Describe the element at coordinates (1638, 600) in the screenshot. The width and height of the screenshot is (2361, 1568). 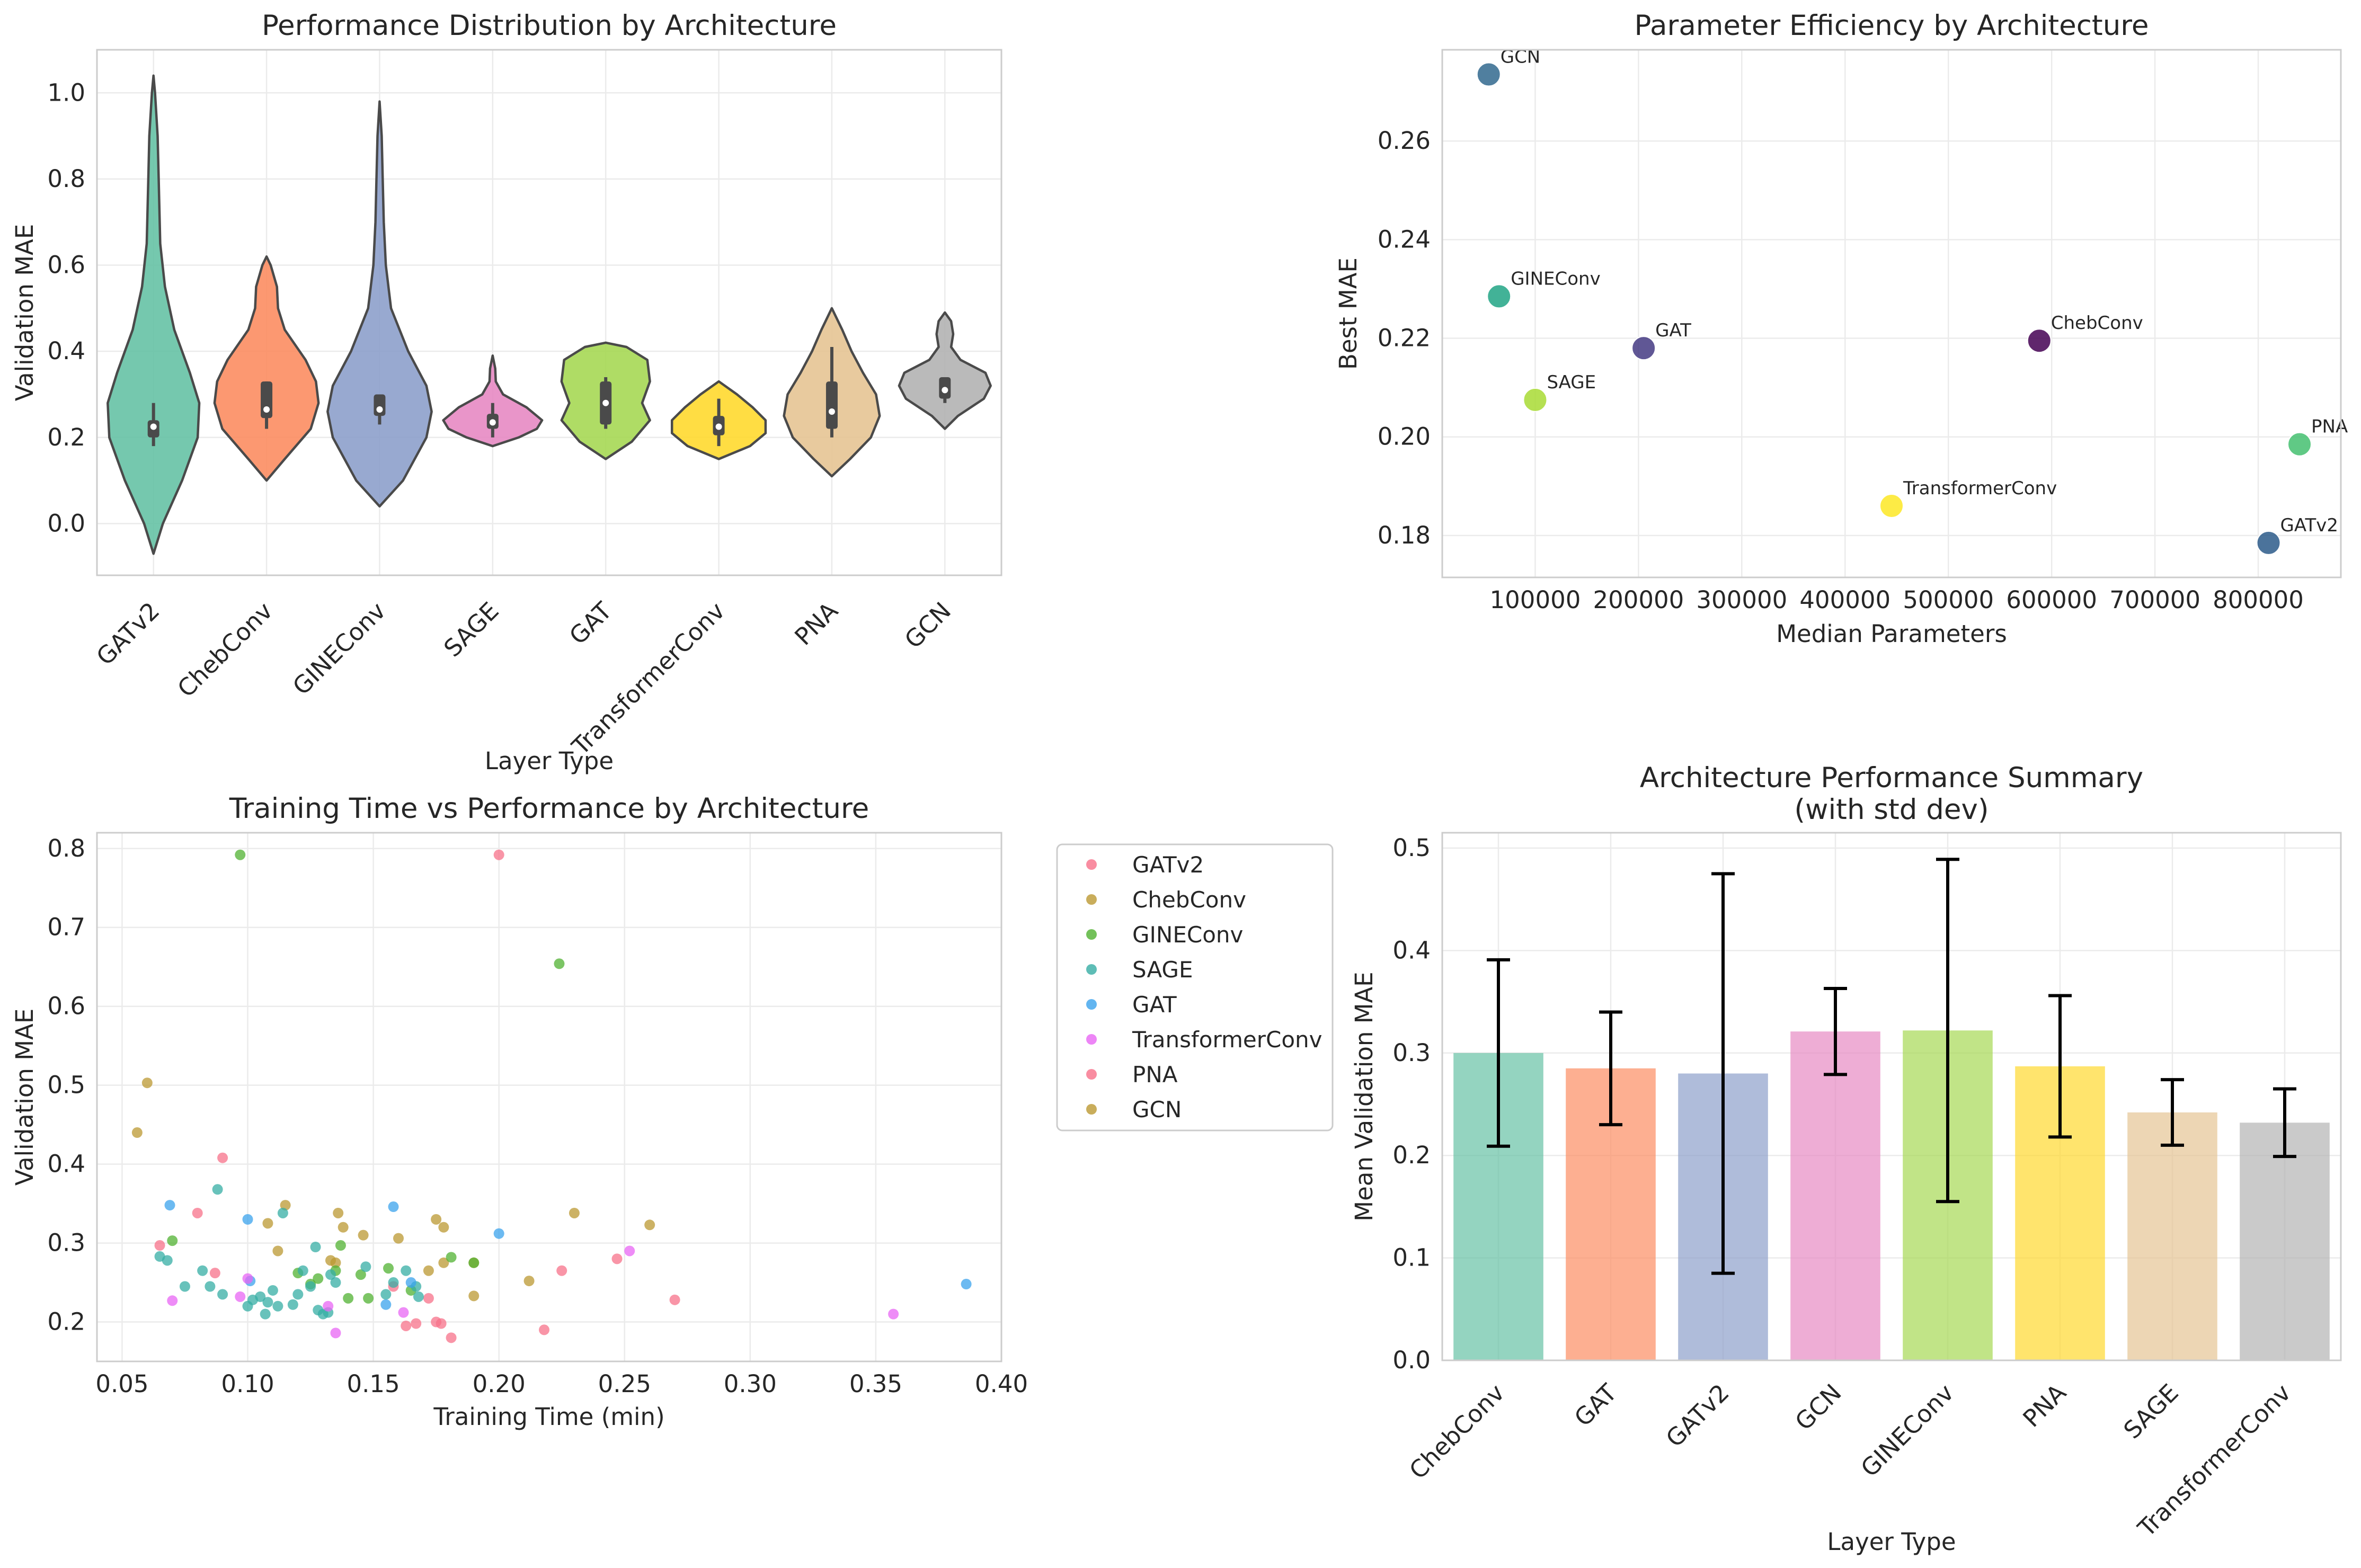
I see `x-tick-label: 200000` at that location.